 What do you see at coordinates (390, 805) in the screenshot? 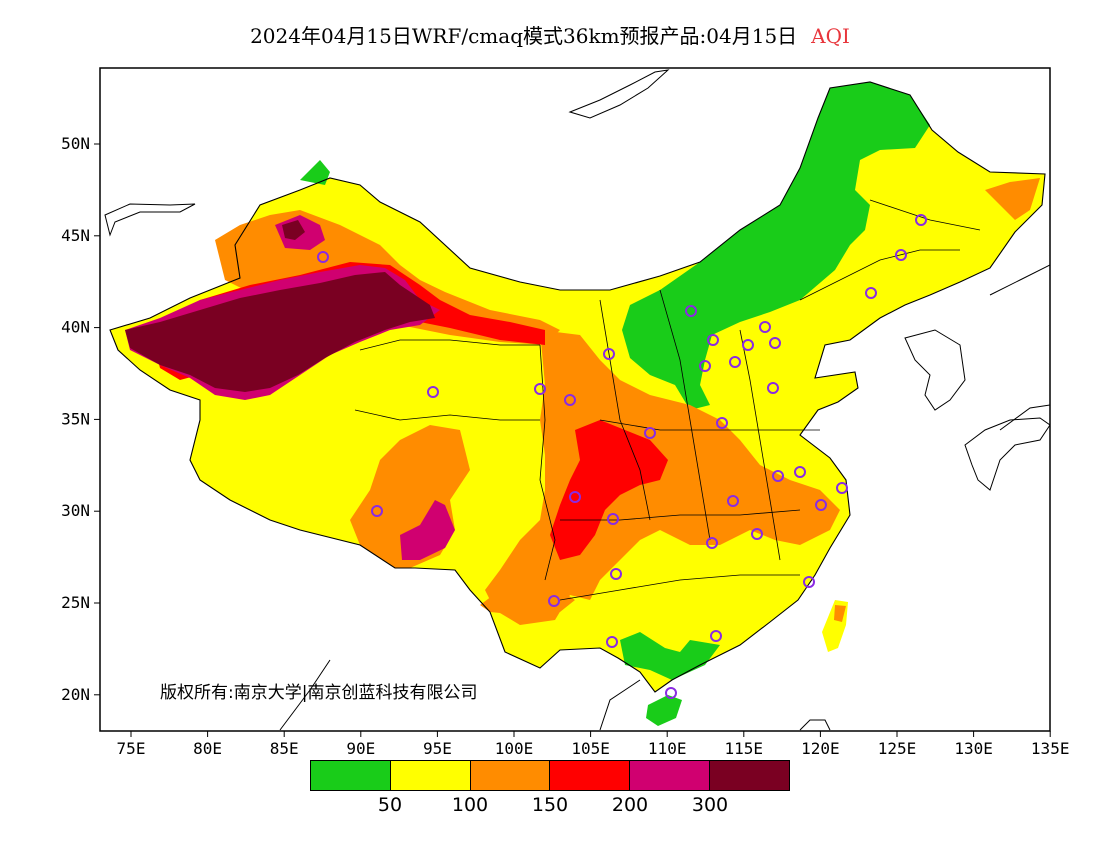
I see `legend-label: 50` at bounding box center [390, 805].